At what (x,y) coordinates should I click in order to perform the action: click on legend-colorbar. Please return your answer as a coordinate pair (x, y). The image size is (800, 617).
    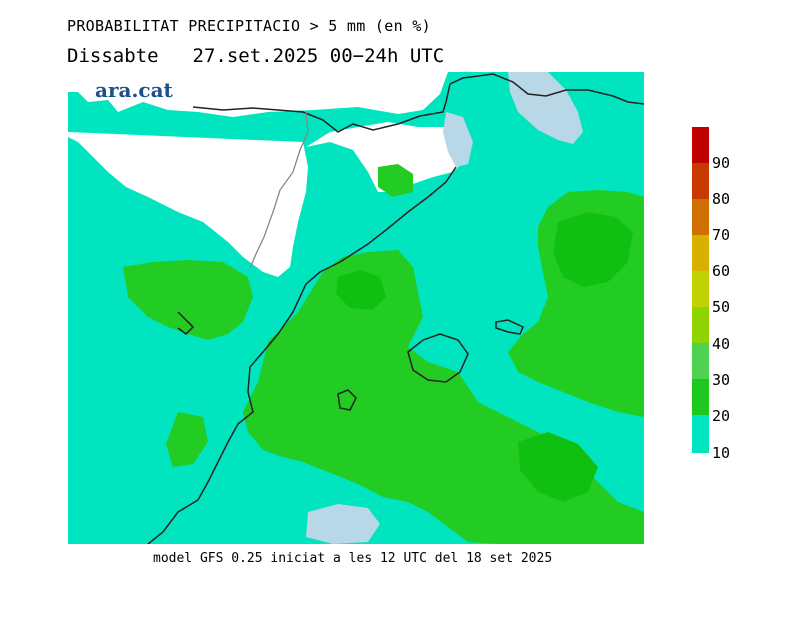
    Looking at the image, I should click on (700, 290).